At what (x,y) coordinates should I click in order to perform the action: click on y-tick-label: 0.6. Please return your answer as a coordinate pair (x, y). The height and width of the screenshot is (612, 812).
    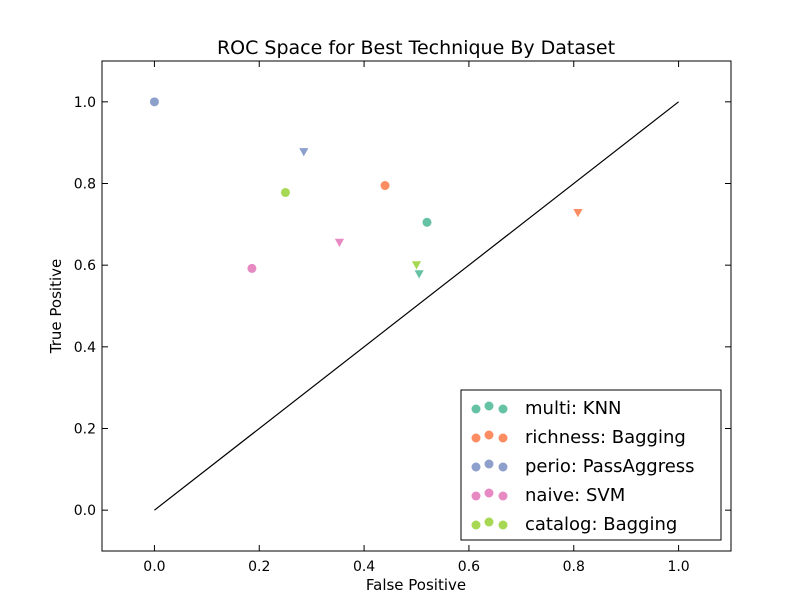
    Looking at the image, I should click on (85, 266).